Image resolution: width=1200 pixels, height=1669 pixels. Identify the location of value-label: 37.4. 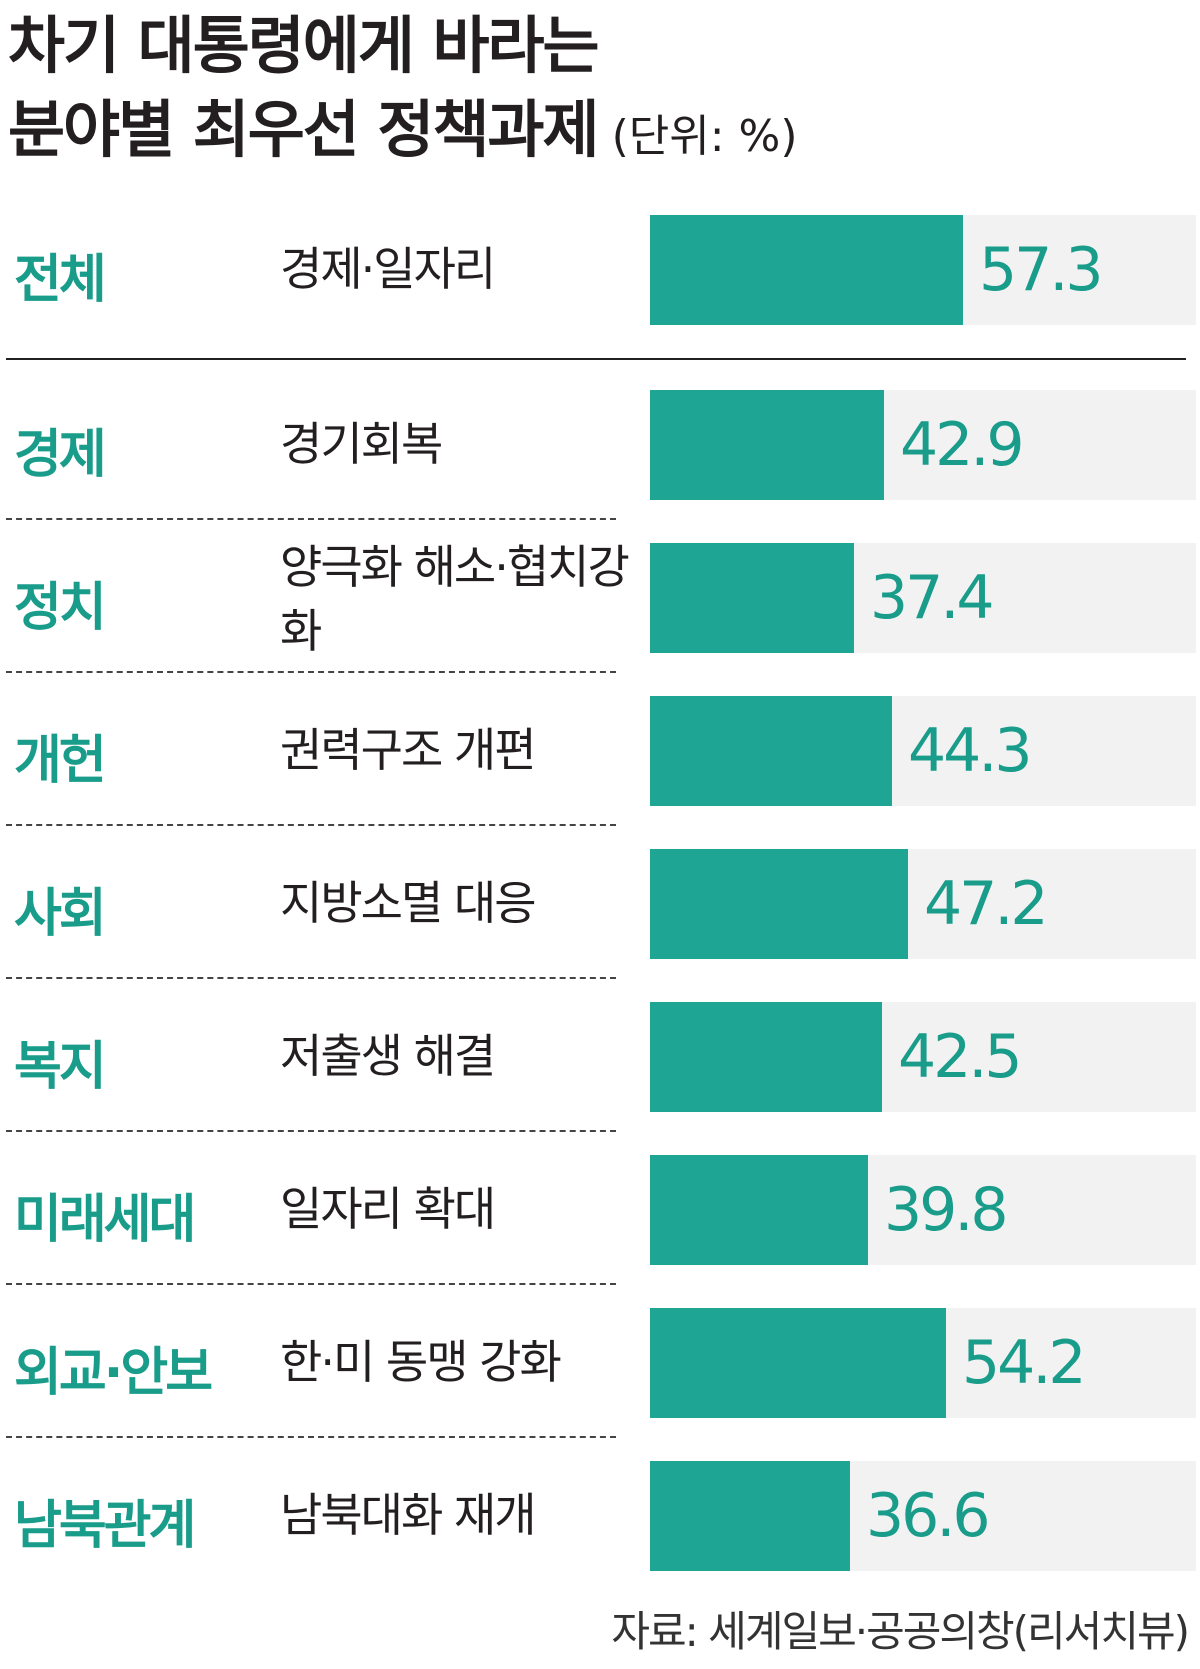
(932, 598).